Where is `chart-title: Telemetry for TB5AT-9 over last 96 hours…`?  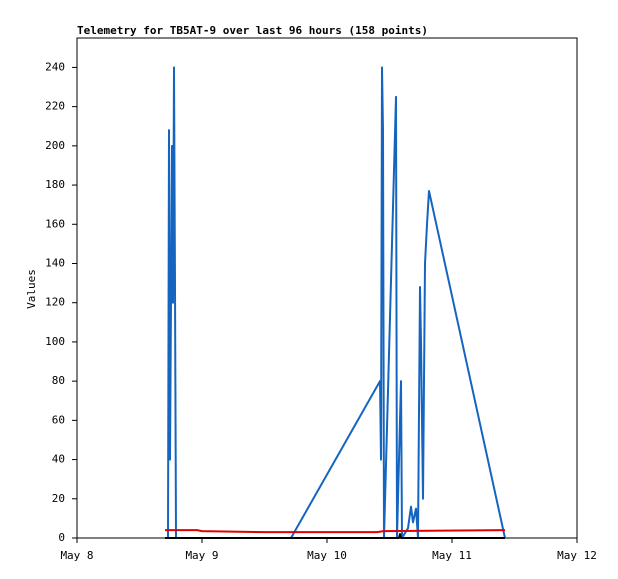 chart-title: Telemetry for TB5AT-9 over last 96 hours… is located at coordinates (252, 30).